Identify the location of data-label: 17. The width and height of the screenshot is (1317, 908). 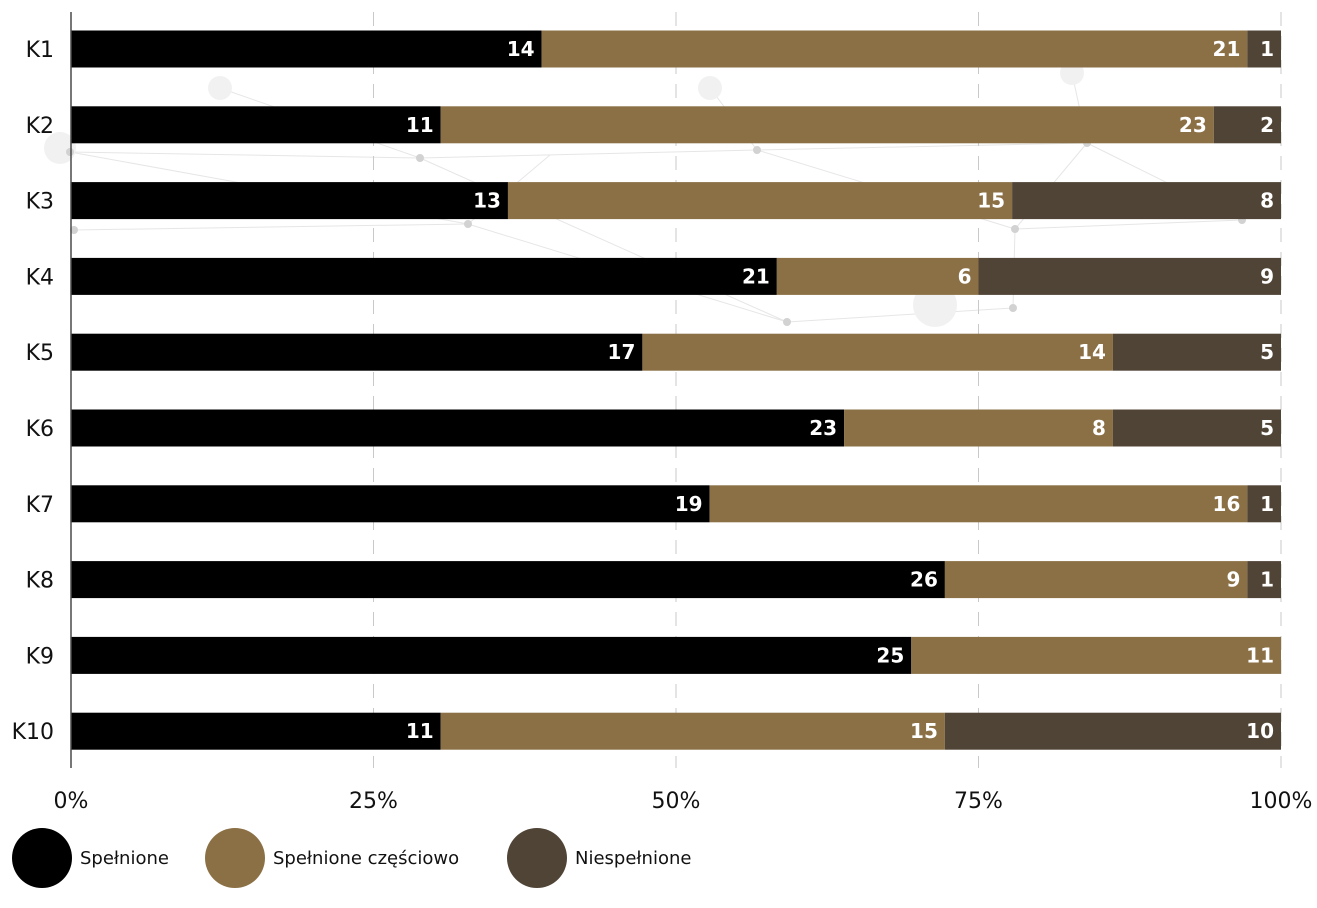
(622, 352).